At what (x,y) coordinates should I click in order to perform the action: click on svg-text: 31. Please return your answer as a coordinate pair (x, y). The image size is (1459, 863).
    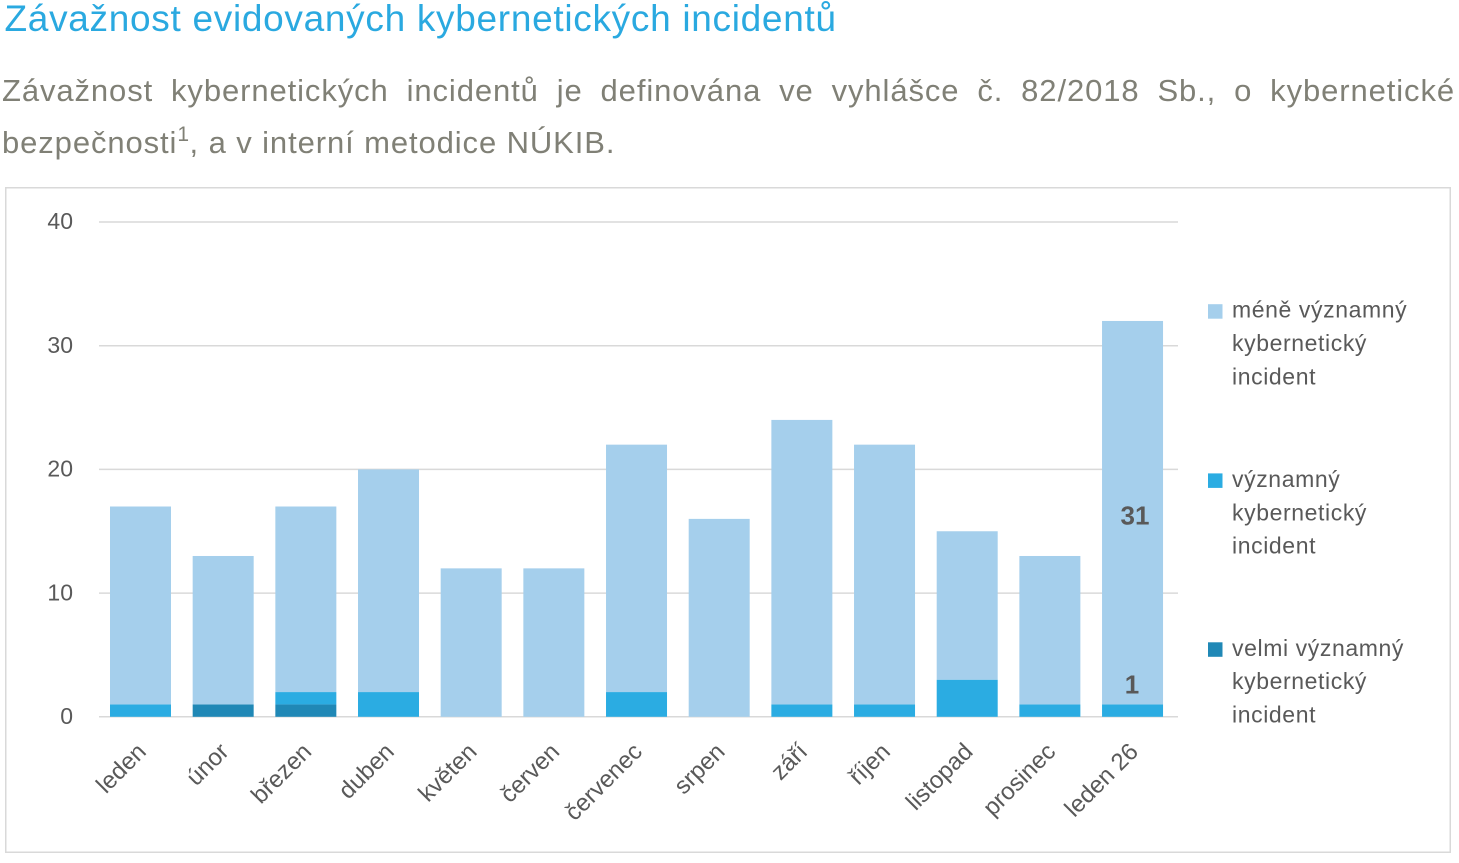
    Looking at the image, I should click on (1135, 515).